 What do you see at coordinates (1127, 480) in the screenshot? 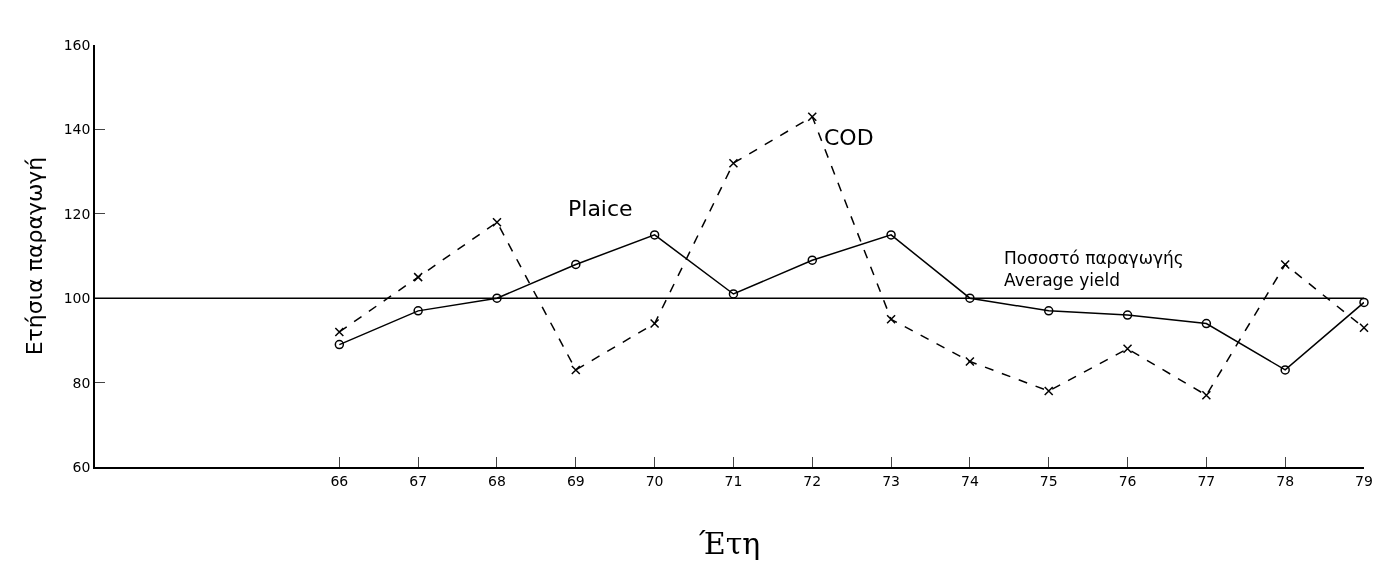
I see `x-tick-label: 76` at bounding box center [1127, 480].